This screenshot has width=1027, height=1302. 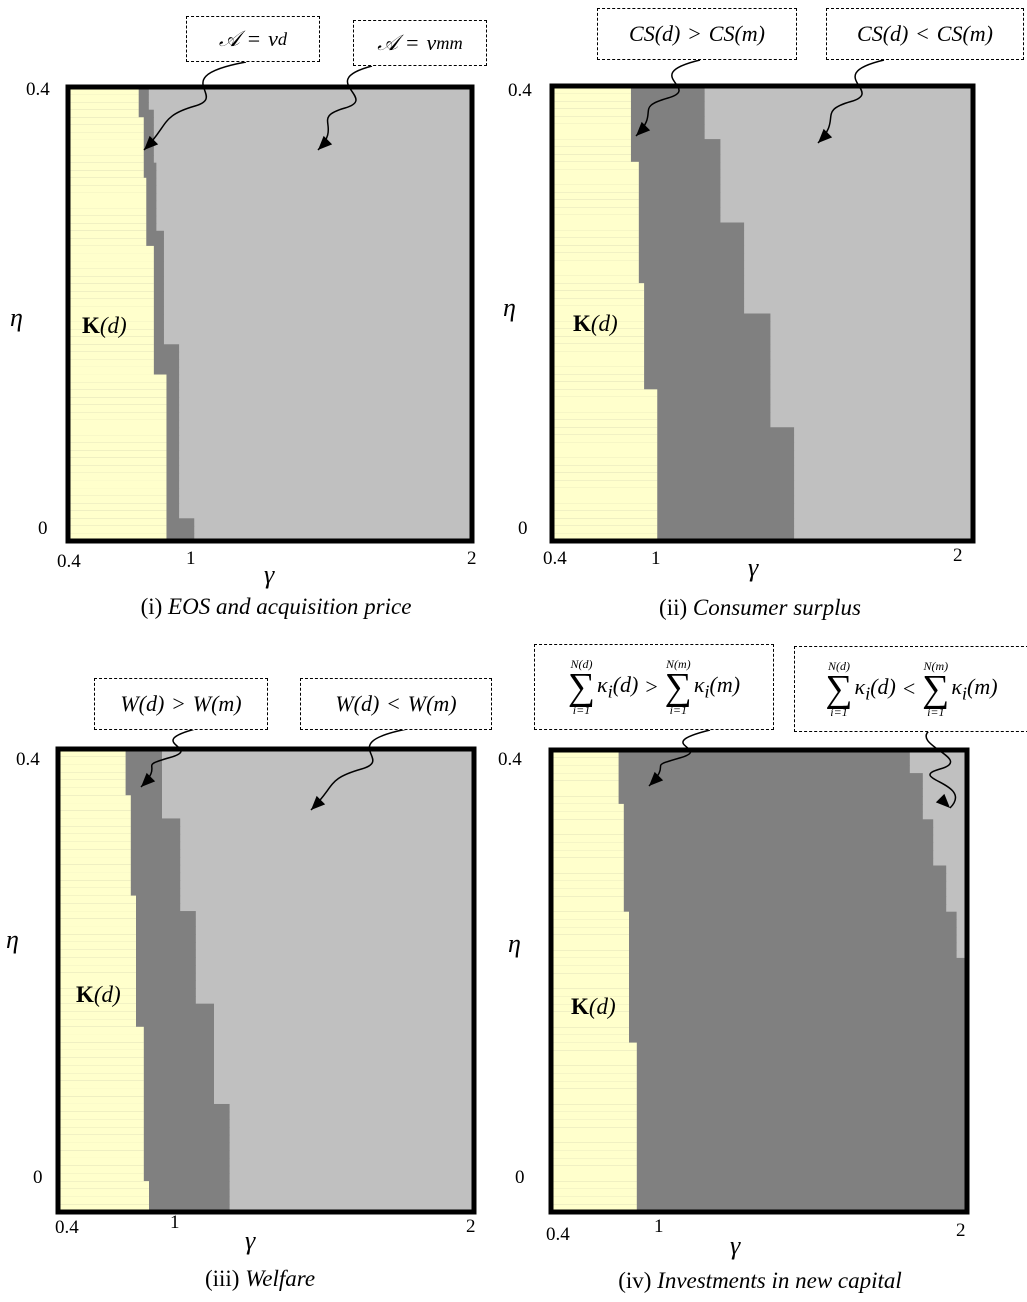 I want to click on sum-term-left: κi(d), so click(x=875, y=689).